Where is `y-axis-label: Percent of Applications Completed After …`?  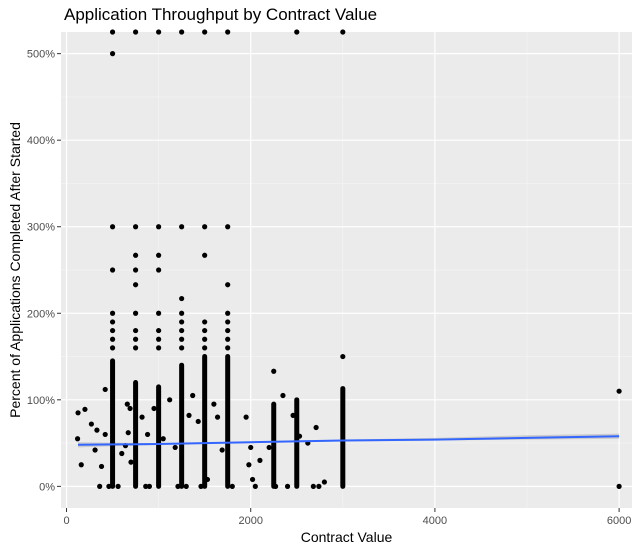 y-axis-label: Percent of Applications Completed After … is located at coordinates (15, 270).